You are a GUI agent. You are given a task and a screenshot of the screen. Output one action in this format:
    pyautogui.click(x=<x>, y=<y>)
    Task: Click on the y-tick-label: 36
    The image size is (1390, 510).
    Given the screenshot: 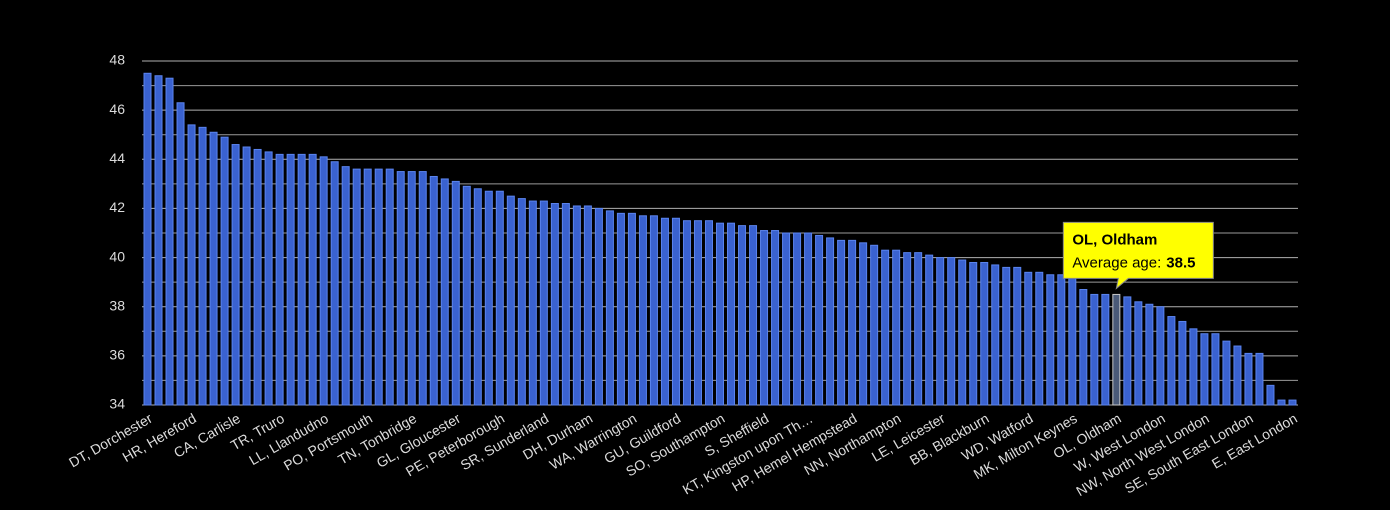 What is the action you would take?
    pyautogui.click(x=117, y=355)
    